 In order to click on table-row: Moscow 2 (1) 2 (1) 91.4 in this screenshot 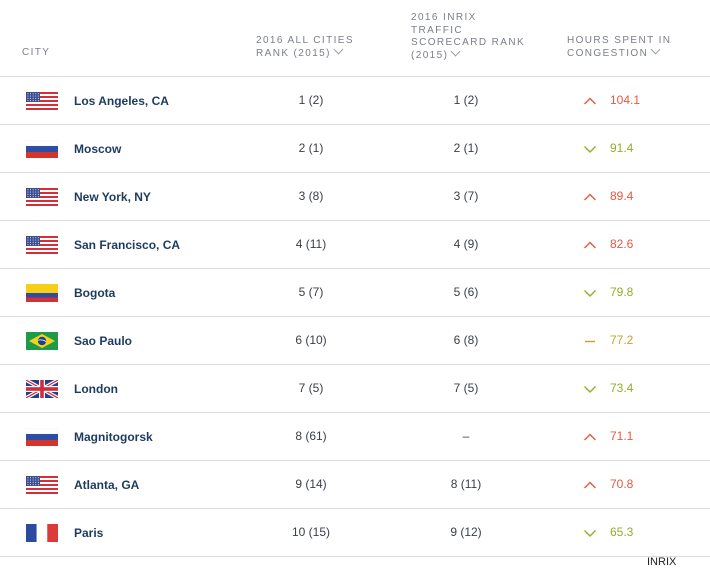, I will do `click(355, 149)`.